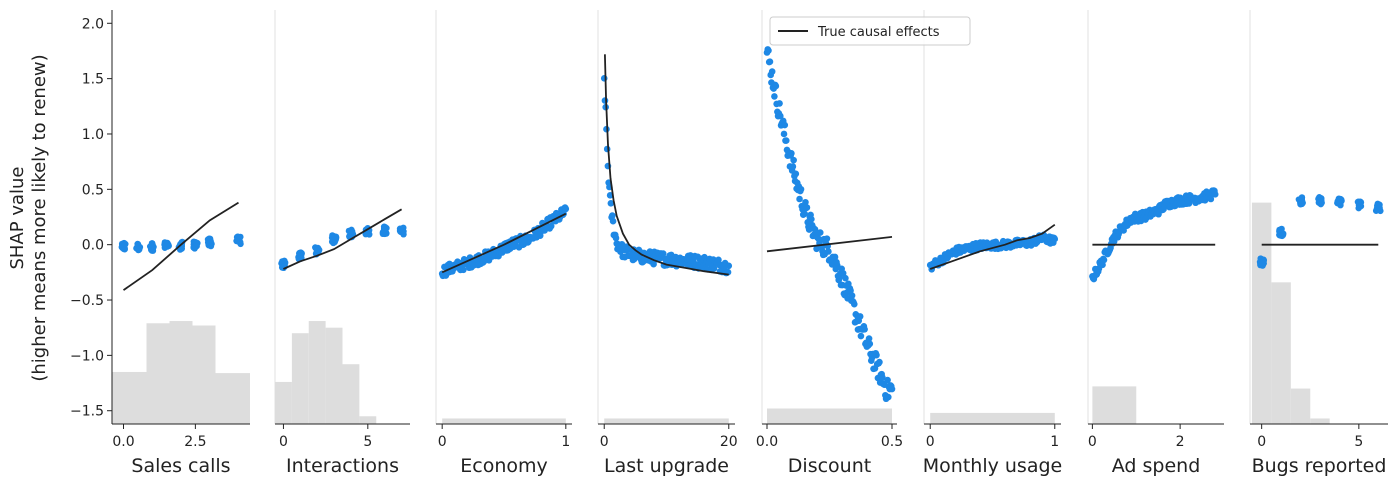  Describe the element at coordinates (992, 450) in the screenshot. I see `x-axis: 0 1 Monthly usage` at that location.